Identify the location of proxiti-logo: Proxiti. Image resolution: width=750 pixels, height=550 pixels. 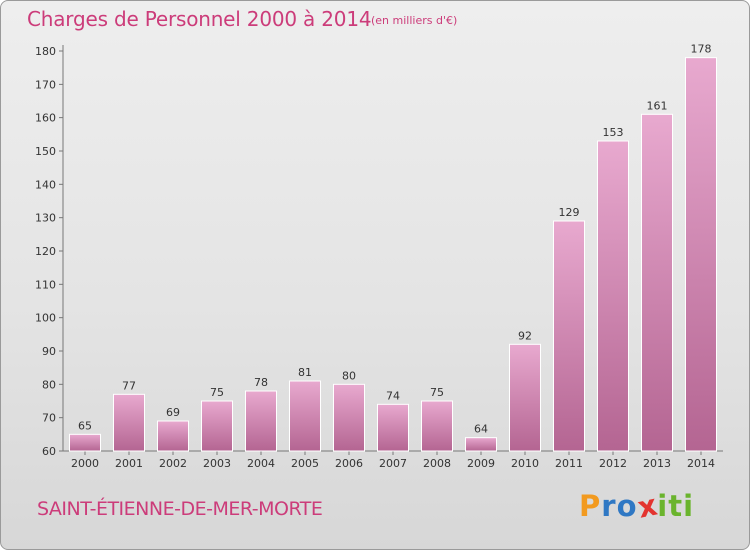
(637, 505).